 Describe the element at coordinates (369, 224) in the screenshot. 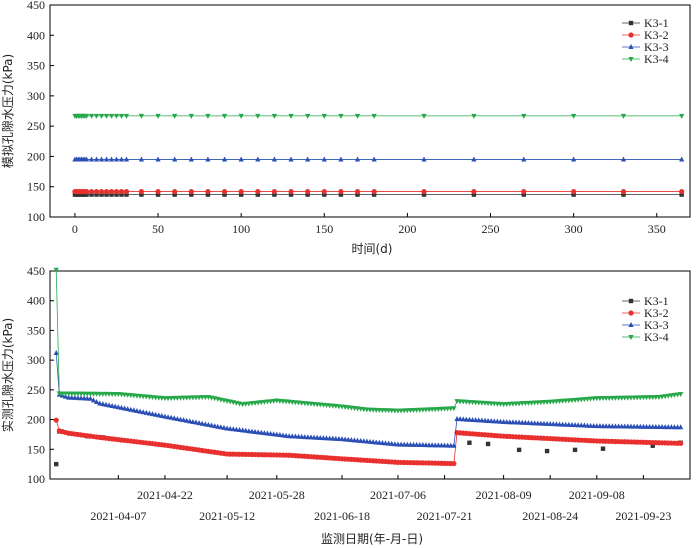

I see `x-axis-simulated: 0 50 100 150 200 250 300 350` at that location.